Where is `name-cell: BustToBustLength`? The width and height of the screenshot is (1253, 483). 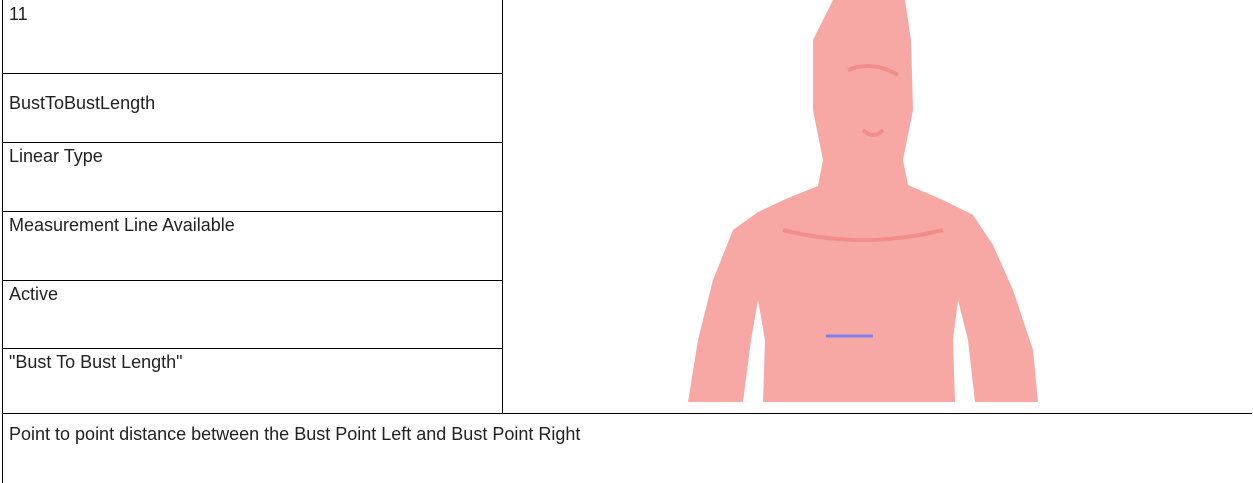
name-cell: BustToBustLength is located at coordinates (252, 108).